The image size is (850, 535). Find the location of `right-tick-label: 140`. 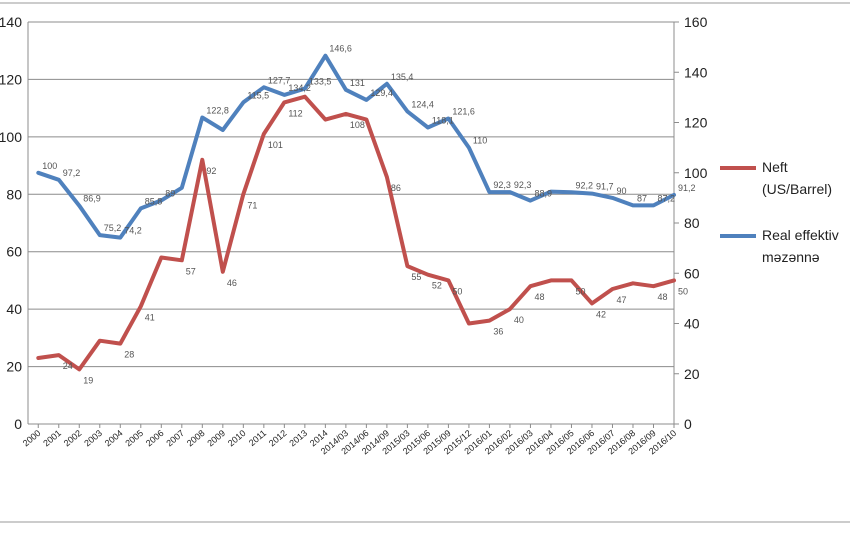

right-tick-label: 140 is located at coordinates (696, 72).